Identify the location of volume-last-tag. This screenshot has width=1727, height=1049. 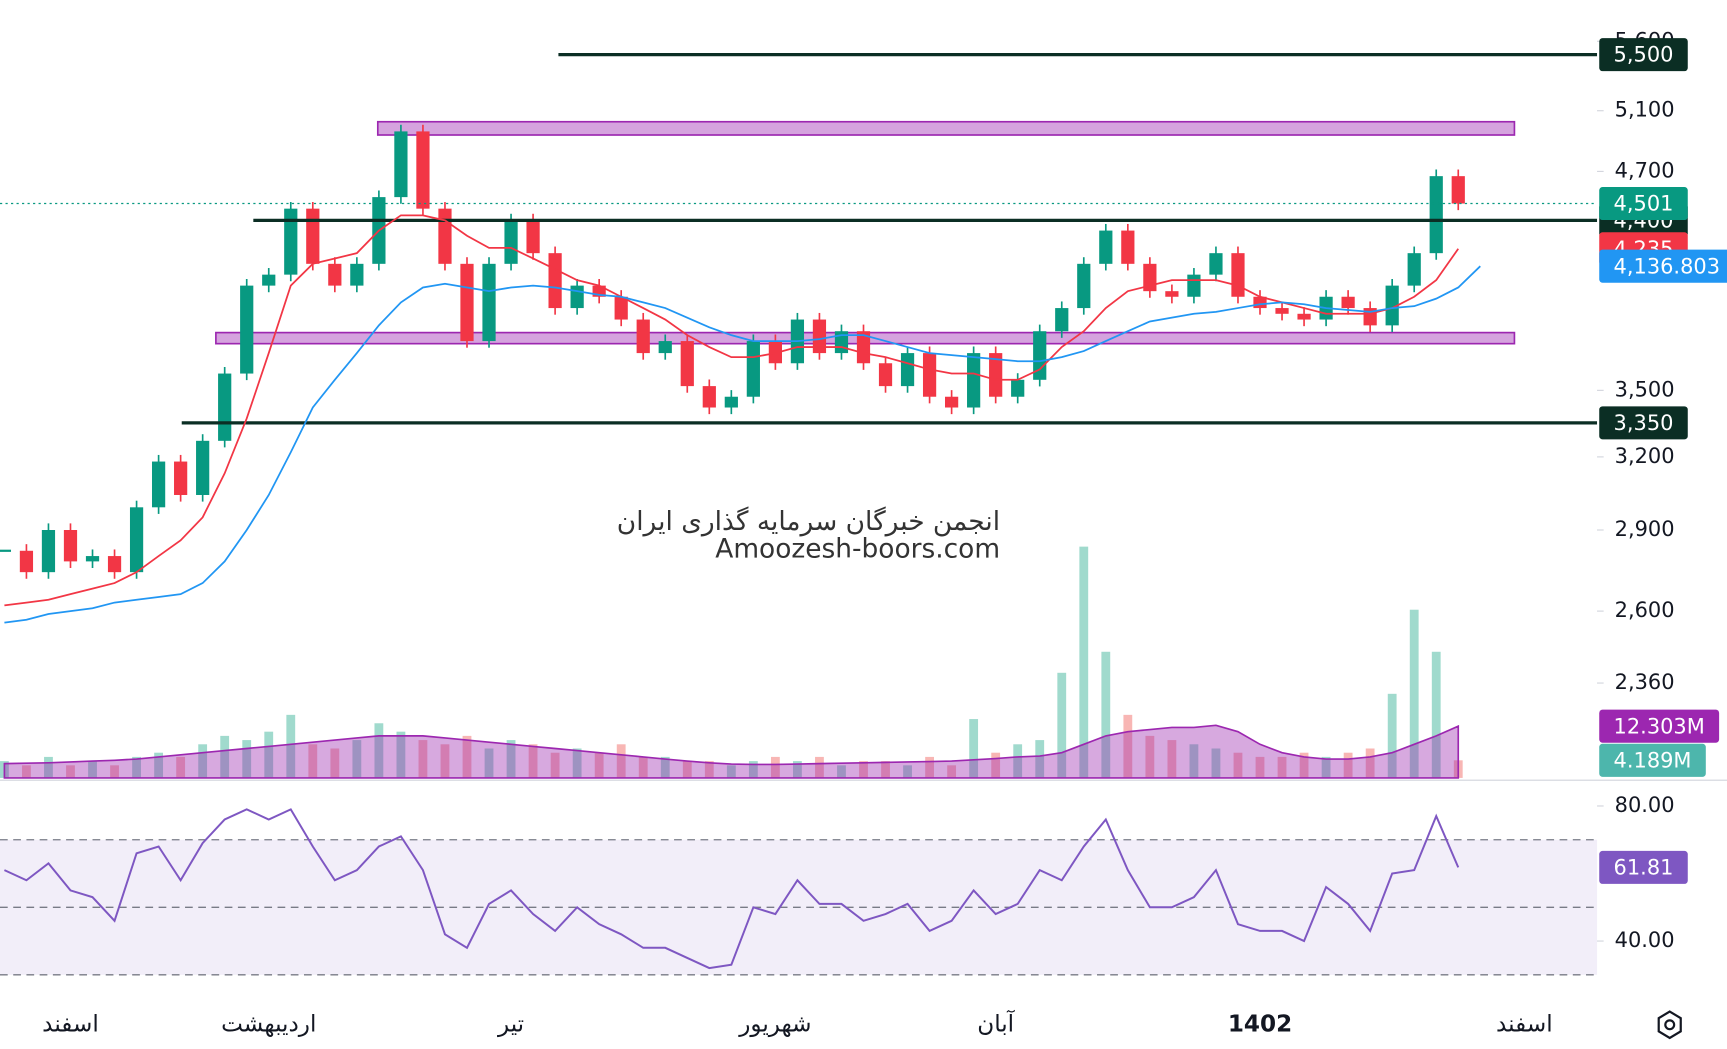
(1652, 760).